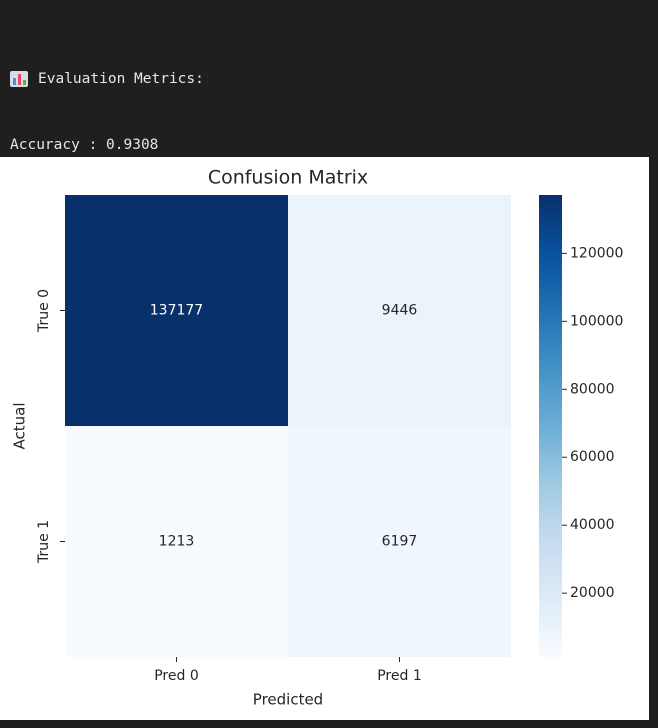 The height and width of the screenshot is (728, 658). What do you see at coordinates (20, 426) in the screenshot?
I see `y-axis-label: Actual` at bounding box center [20, 426].